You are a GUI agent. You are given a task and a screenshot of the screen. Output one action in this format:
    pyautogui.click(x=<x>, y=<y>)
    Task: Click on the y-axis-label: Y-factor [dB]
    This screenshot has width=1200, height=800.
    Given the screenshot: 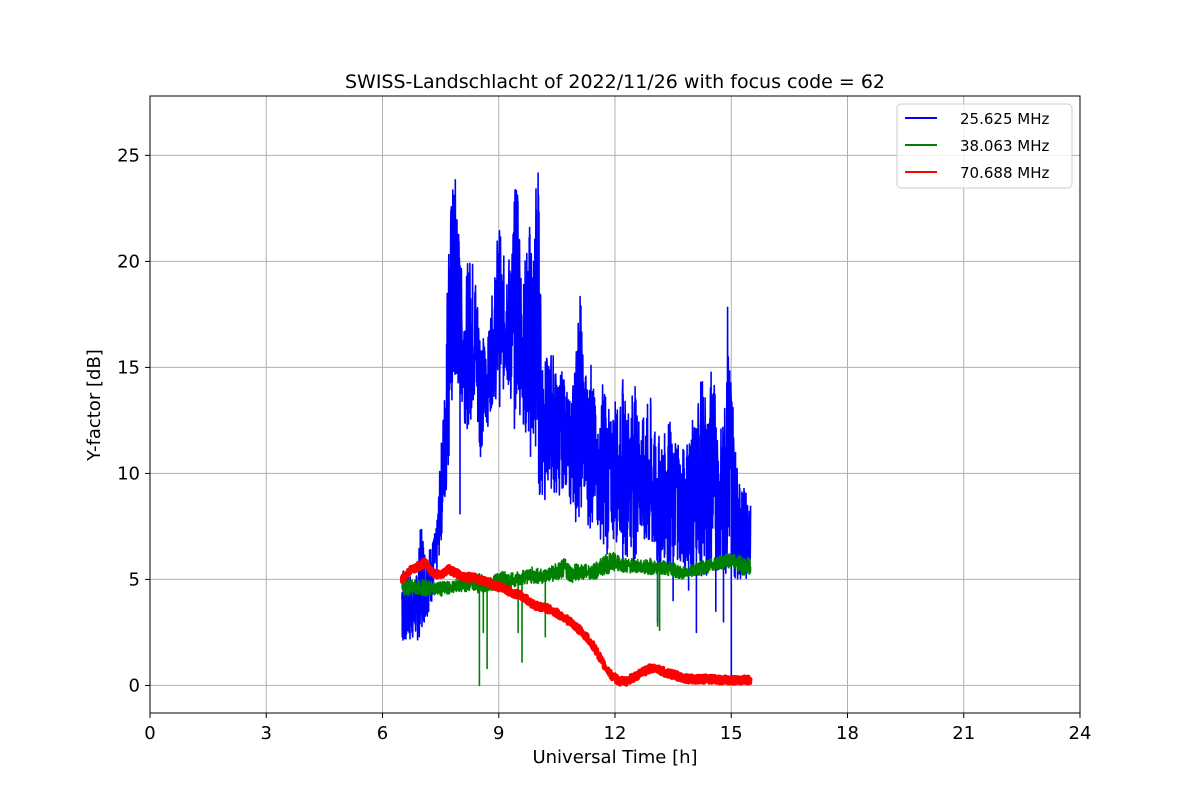 What is the action you would take?
    pyautogui.click(x=94, y=405)
    